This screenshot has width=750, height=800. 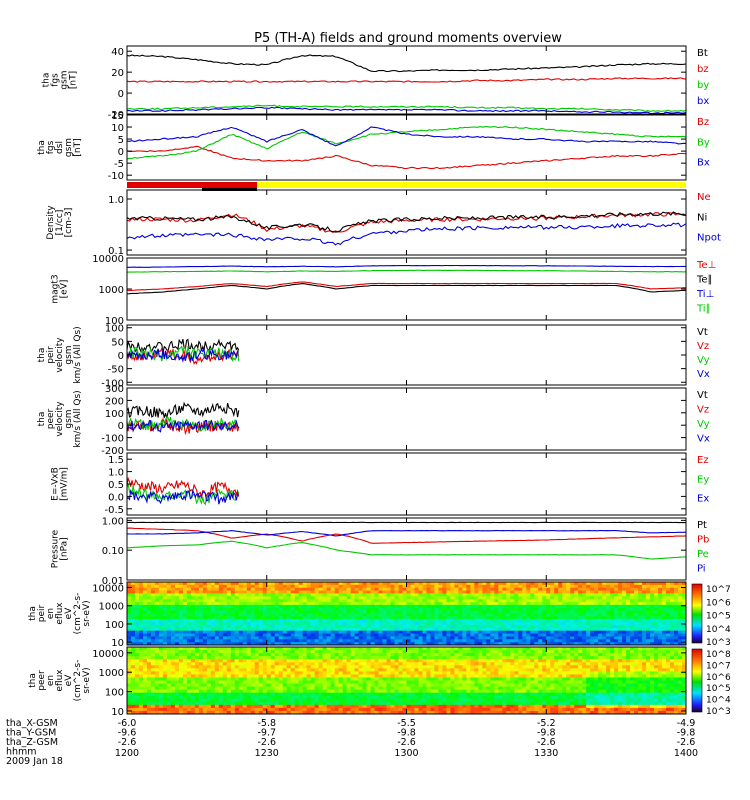 I want to click on y-tick-label: -100, so click(x=112, y=383).